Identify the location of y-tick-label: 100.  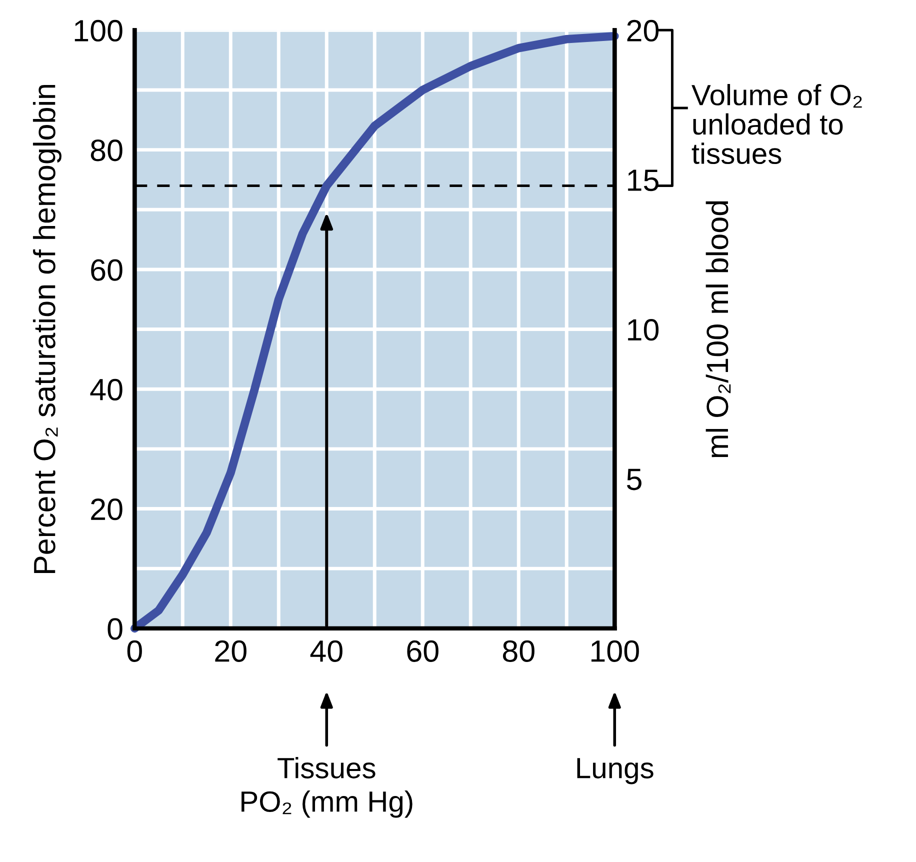
(98, 31).